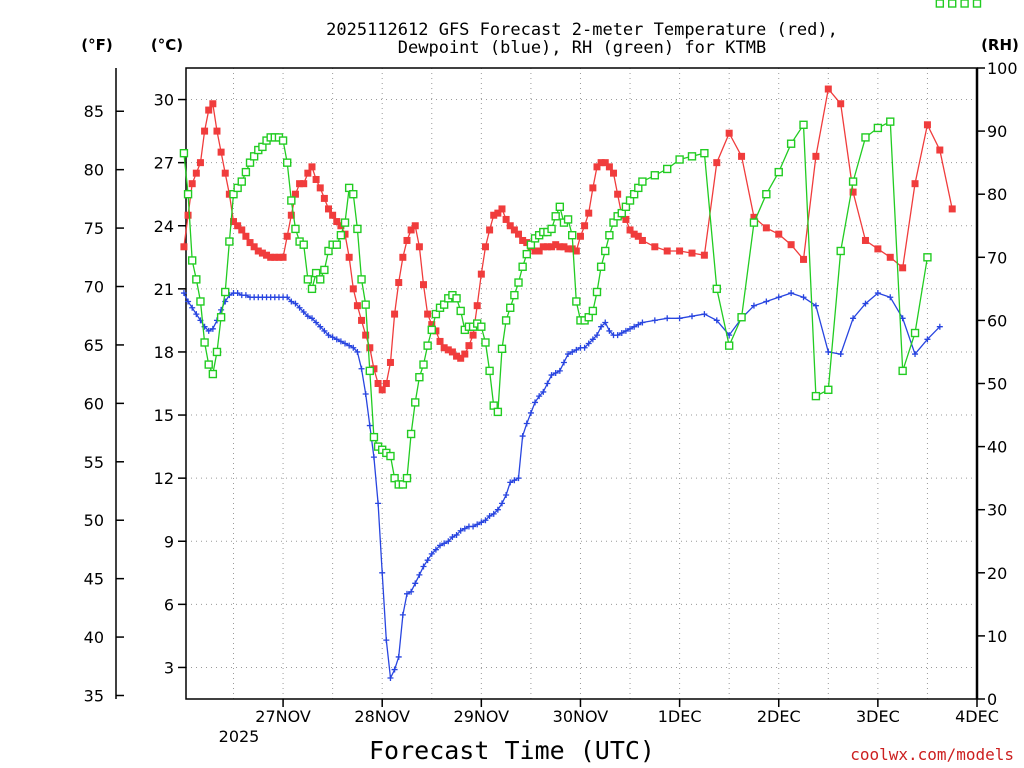 Image resolution: width=1024 pixels, height=768 pixels. What do you see at coordinates (482, 716) in the screenshot?
I see `x-tick-label: 29NOV` at bounding box center [482, 716].